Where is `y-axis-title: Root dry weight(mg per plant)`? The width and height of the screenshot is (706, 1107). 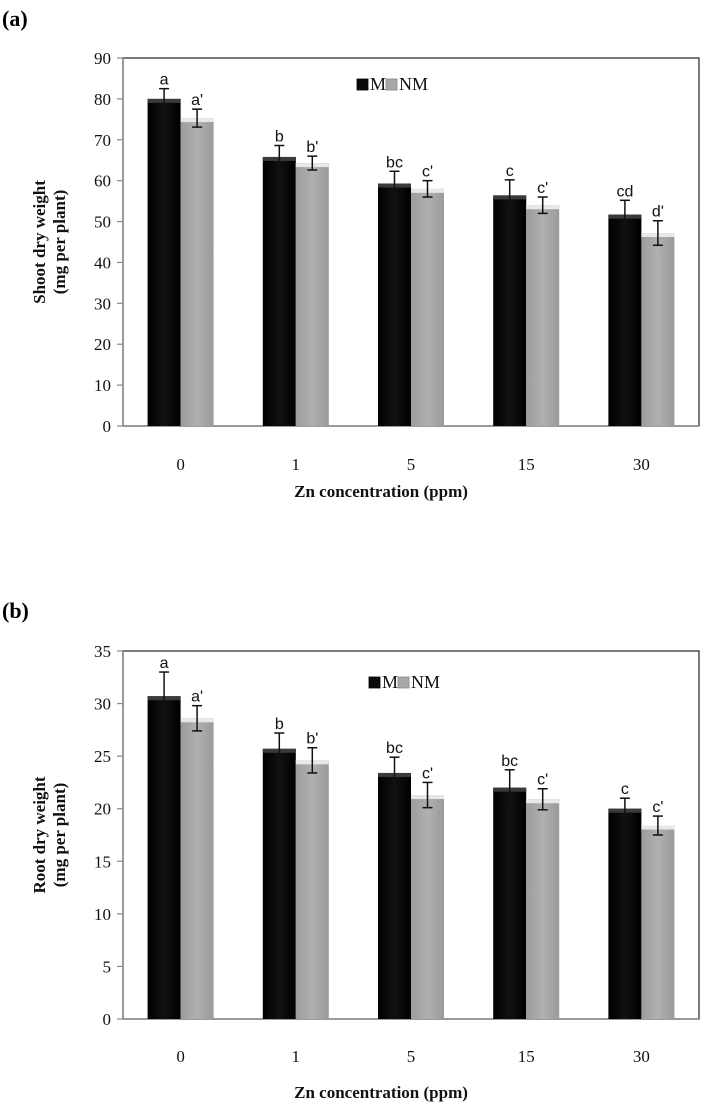
y-axis-title: Root dry weight(mg per plant) is located at coordinates (49, 834).